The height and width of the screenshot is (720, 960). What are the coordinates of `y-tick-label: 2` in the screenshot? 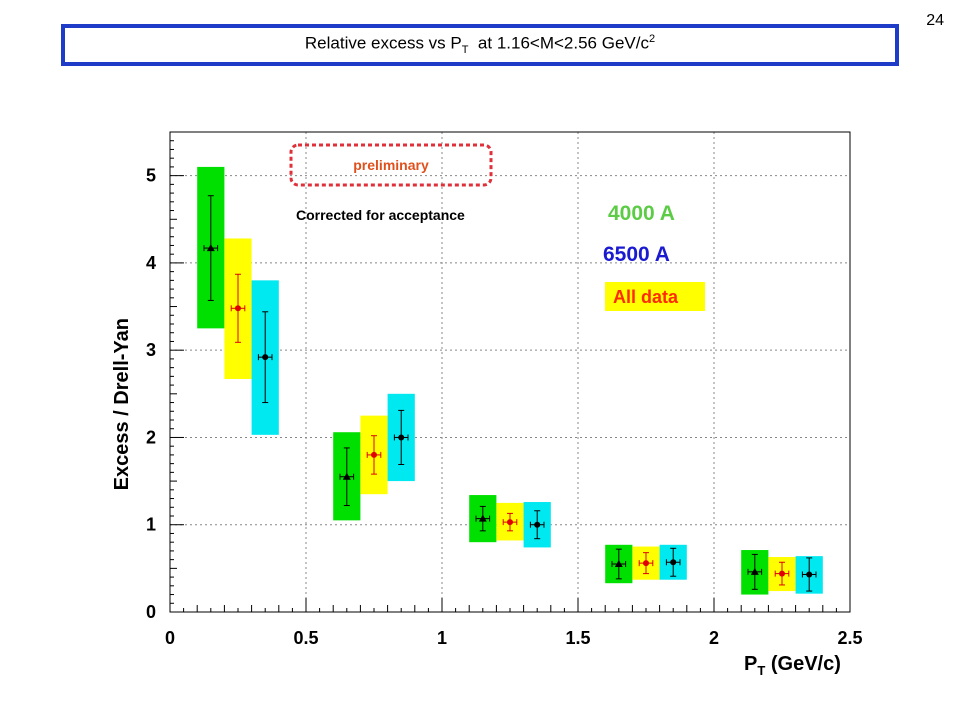 It's located at (151, 437).